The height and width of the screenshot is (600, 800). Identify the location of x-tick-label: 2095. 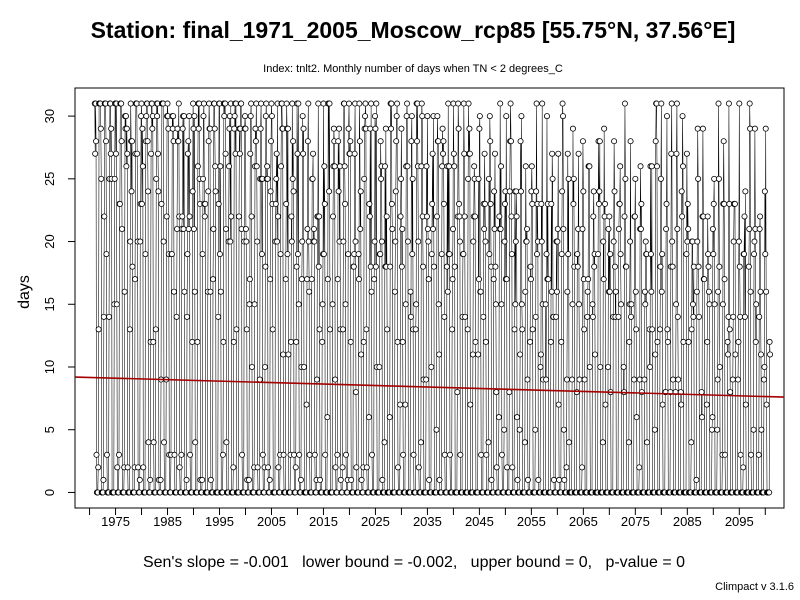
(739, 521).